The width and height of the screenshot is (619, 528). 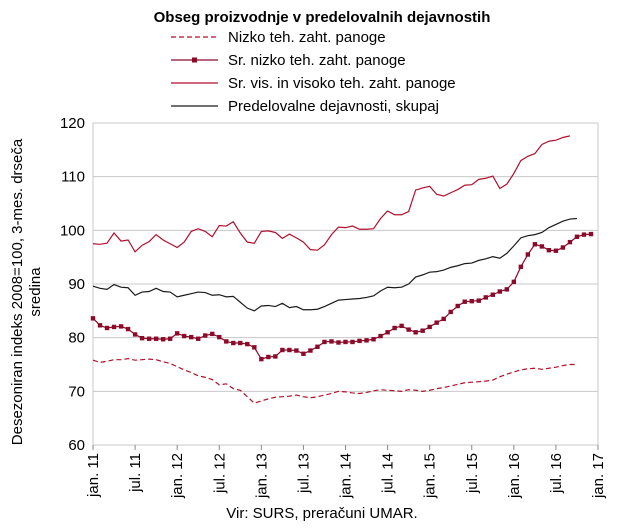 What do you see at coordinates (303, 473) in the screenshot?
I see `x-tick-label: jul. 13` at bounding box center [303, 473].